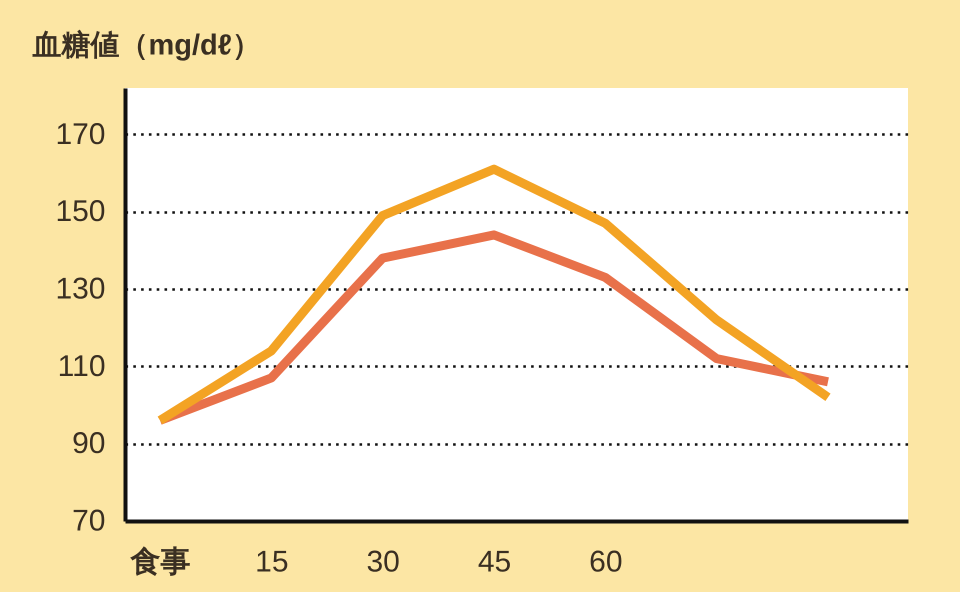  I want to click on x-tick-label: 15, so click(272, 562).